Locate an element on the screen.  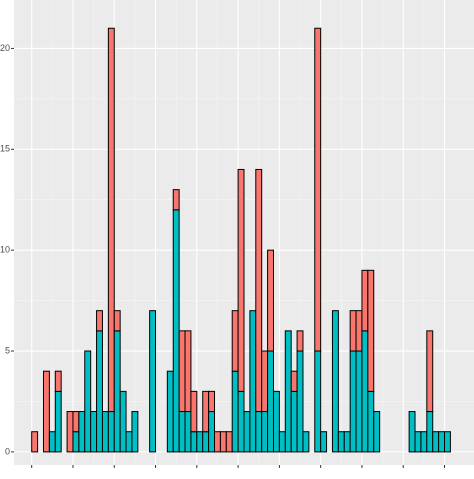
y-tick-label: 20 is located at coordinates (5, 48).